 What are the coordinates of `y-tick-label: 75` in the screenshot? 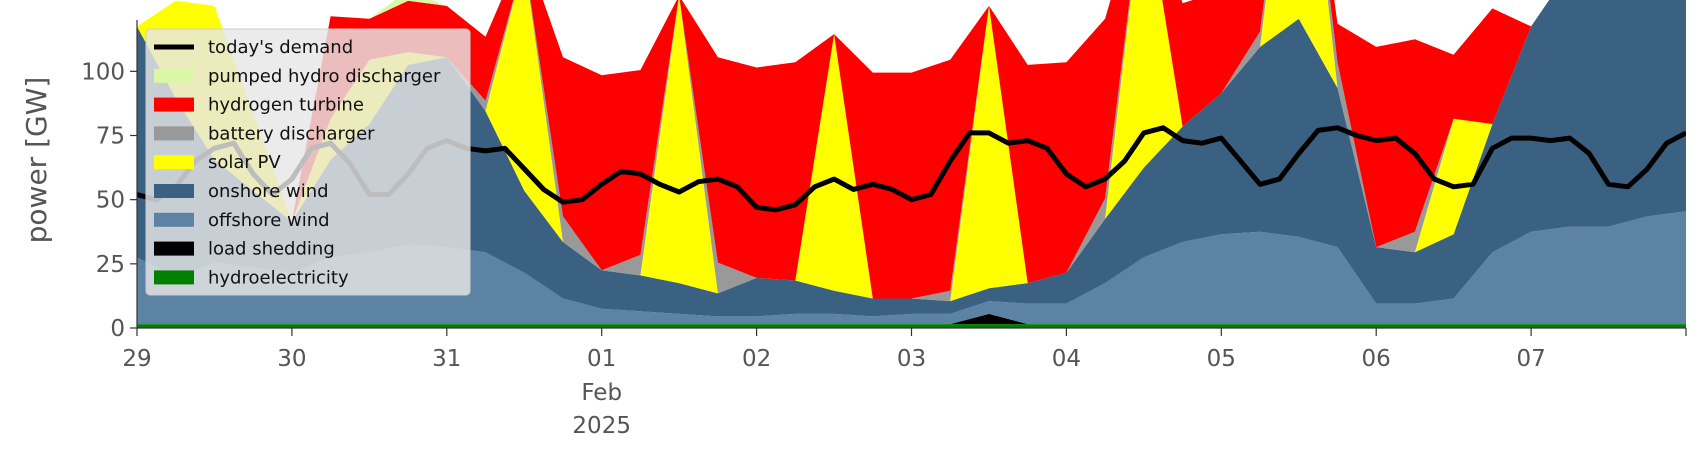 It's located at (110, 137).